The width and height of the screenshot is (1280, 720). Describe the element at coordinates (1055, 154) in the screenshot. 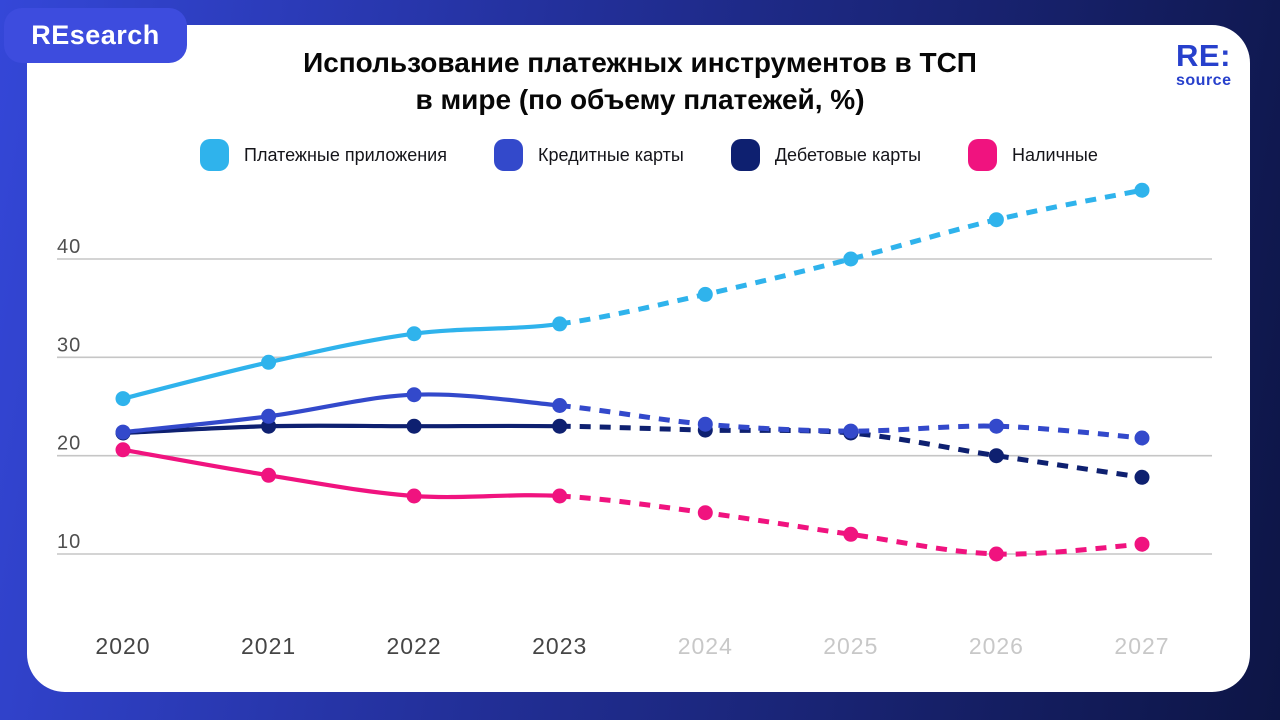

I see `legend-label: Наличные` at that location.